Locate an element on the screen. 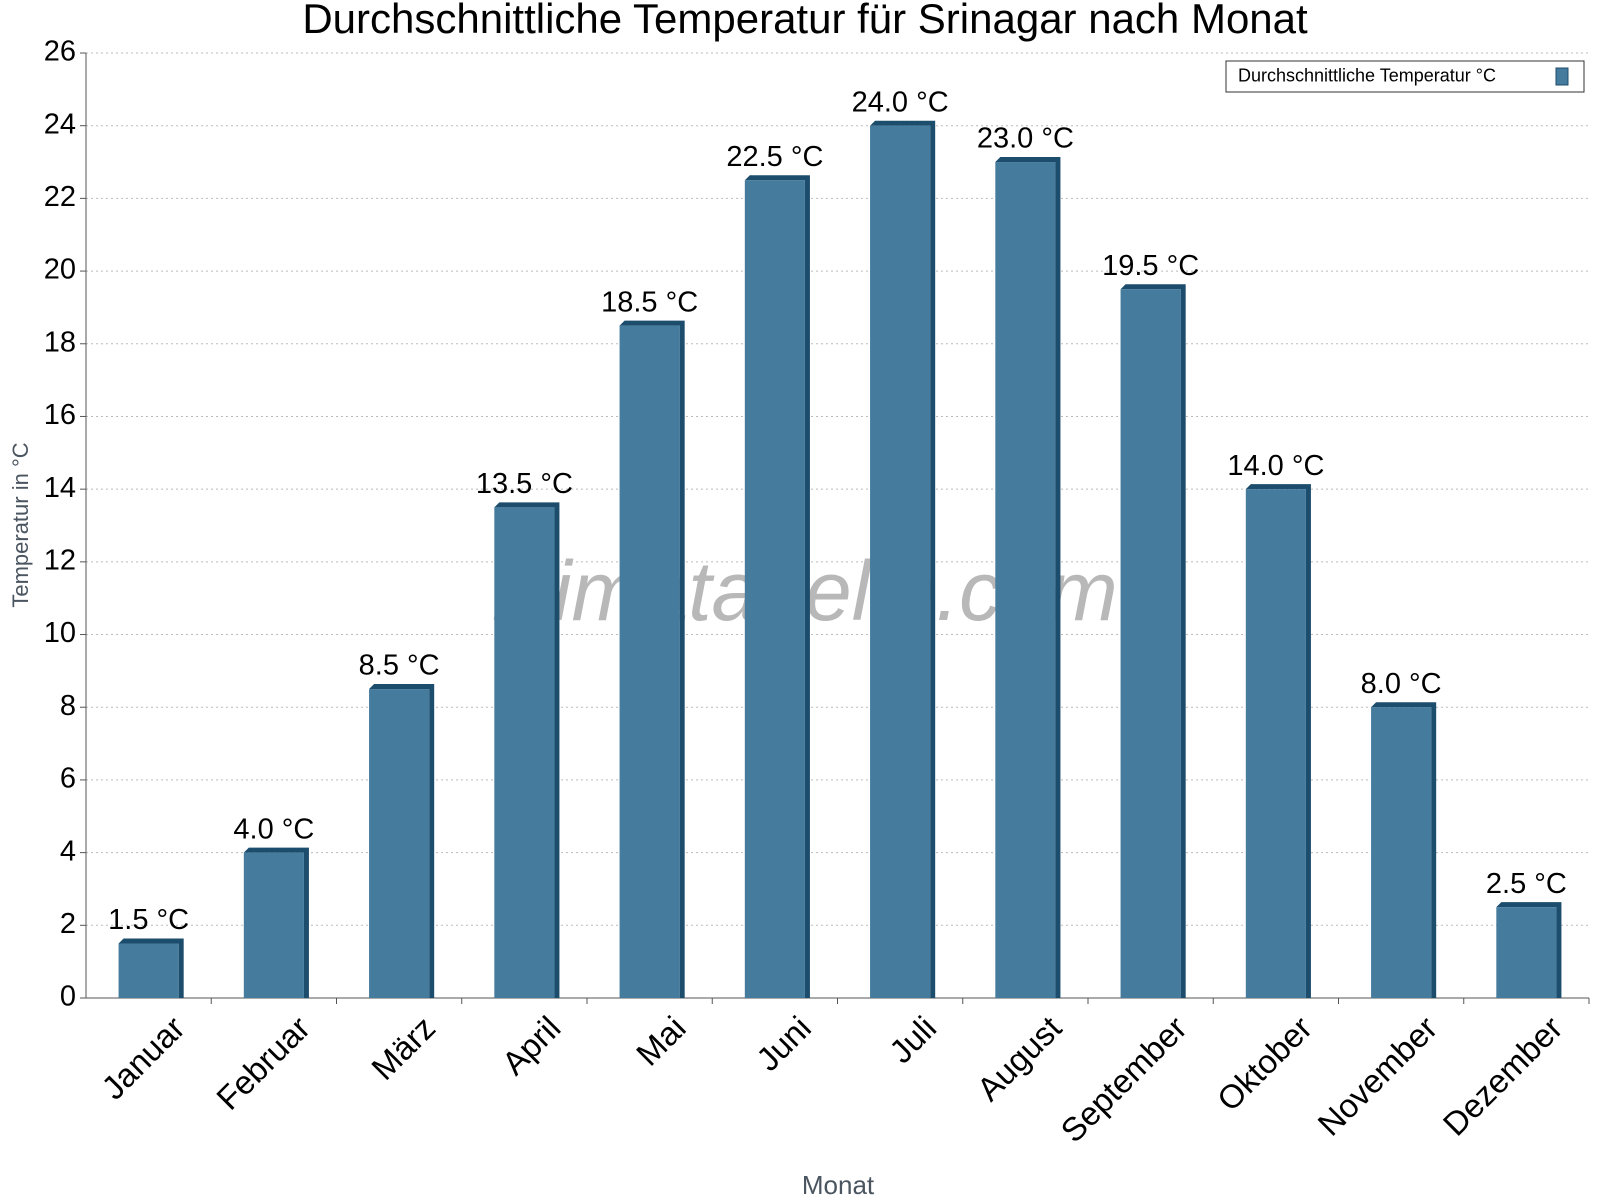 Image resolution: width=1600 pixels, height=1200 pixels. value-label: 14.0 °C is located at coordinates (1275, 466).